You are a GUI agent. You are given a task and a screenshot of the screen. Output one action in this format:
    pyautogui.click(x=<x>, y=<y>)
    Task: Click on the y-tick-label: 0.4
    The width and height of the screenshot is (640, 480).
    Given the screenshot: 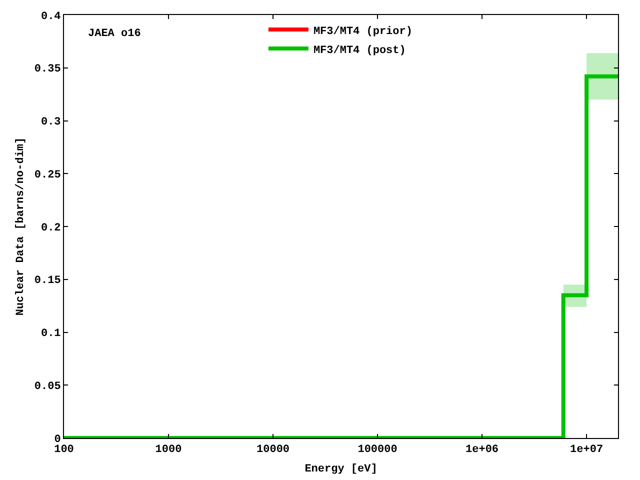 What is the action you would take?
    pyautogui.click(x=51, y=16)
    